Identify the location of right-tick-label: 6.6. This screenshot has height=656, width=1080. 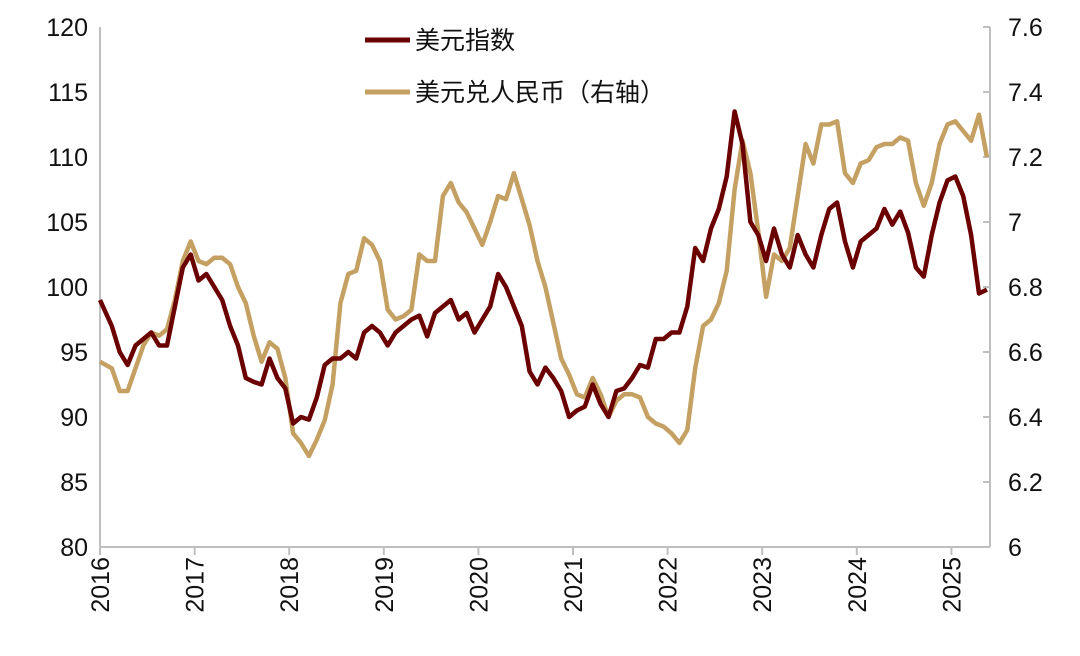
(1025, 353).